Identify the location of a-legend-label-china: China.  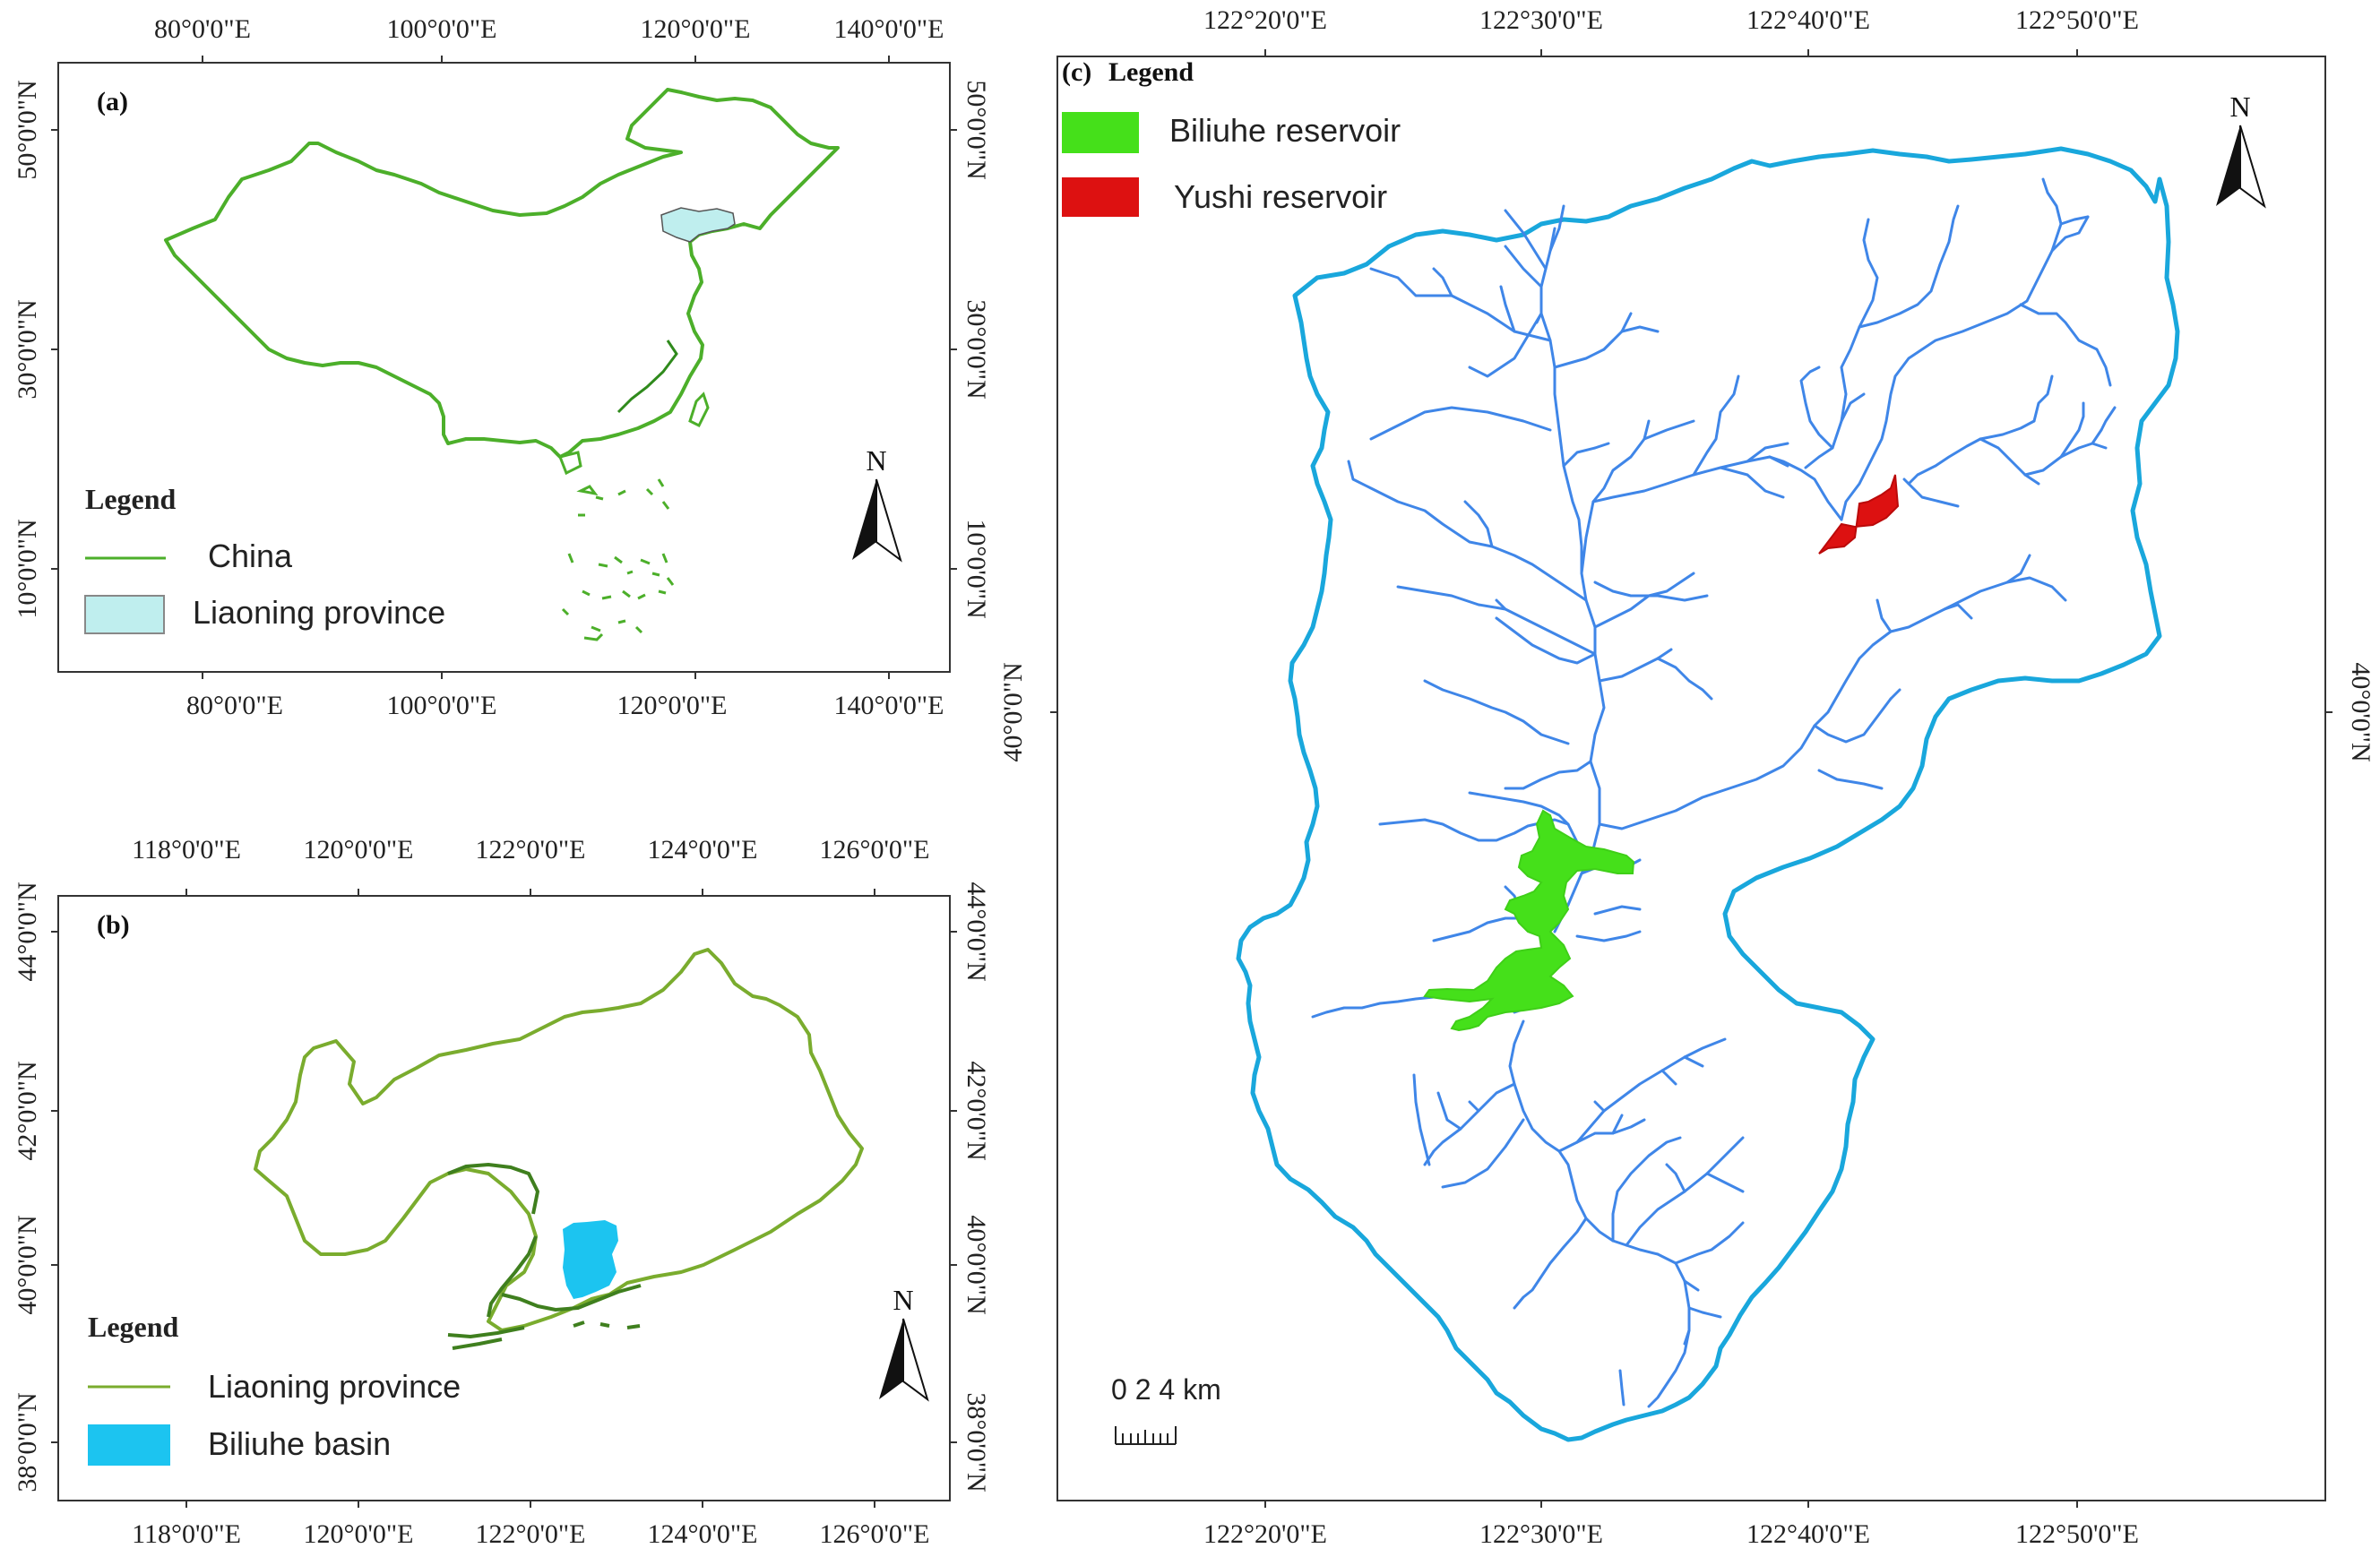
(250, 556).